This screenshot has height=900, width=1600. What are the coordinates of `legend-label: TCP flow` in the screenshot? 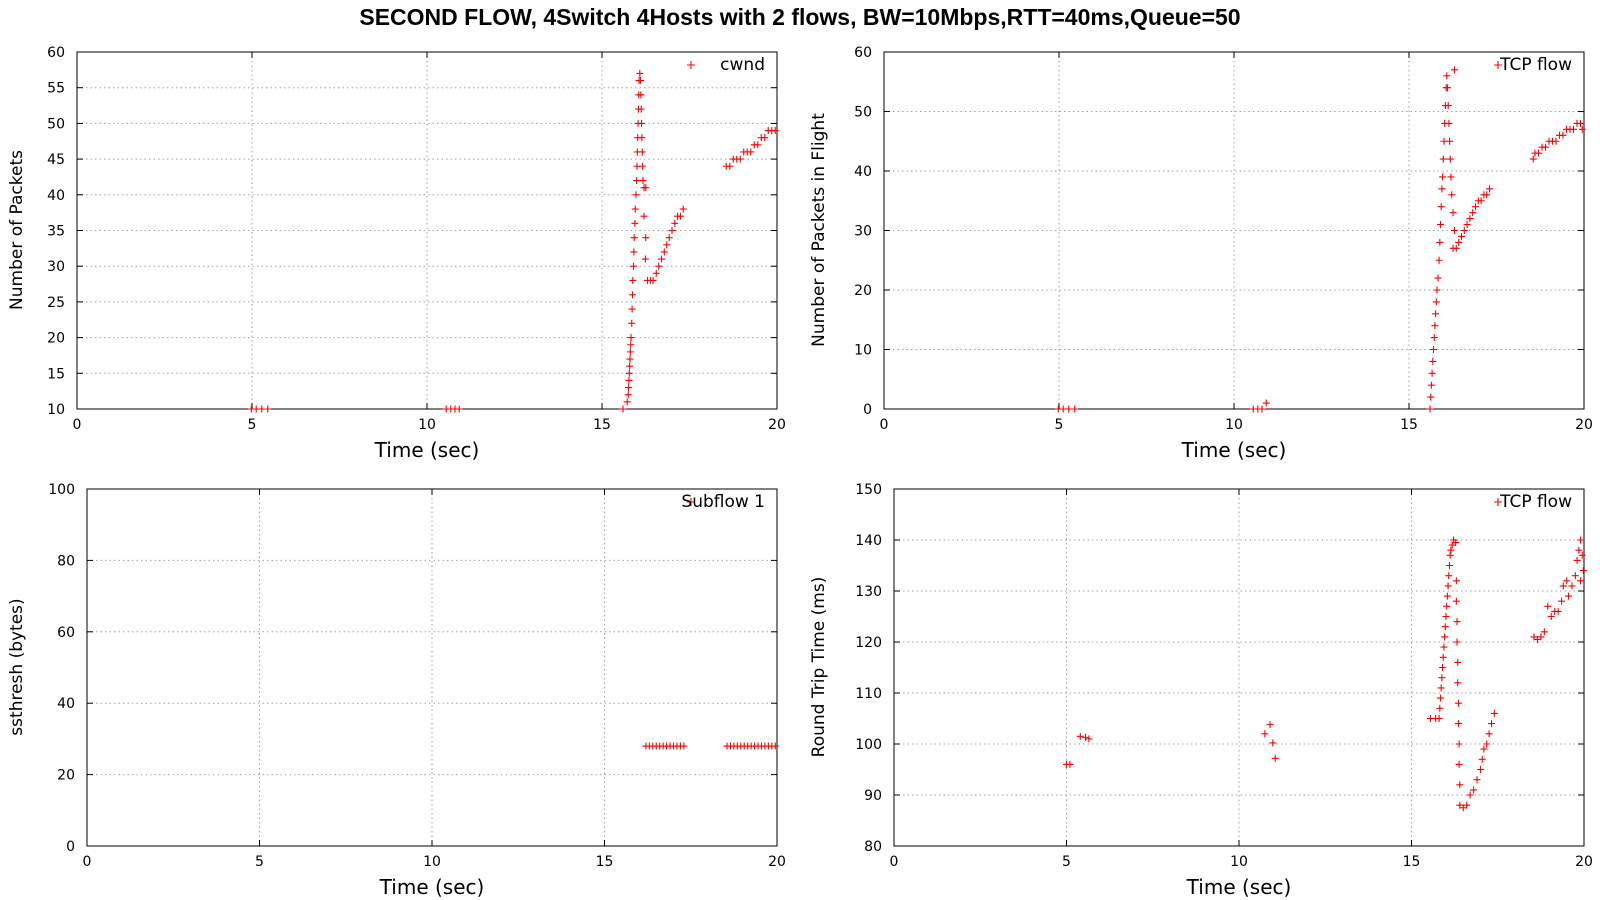 It's located at (1535, 65).